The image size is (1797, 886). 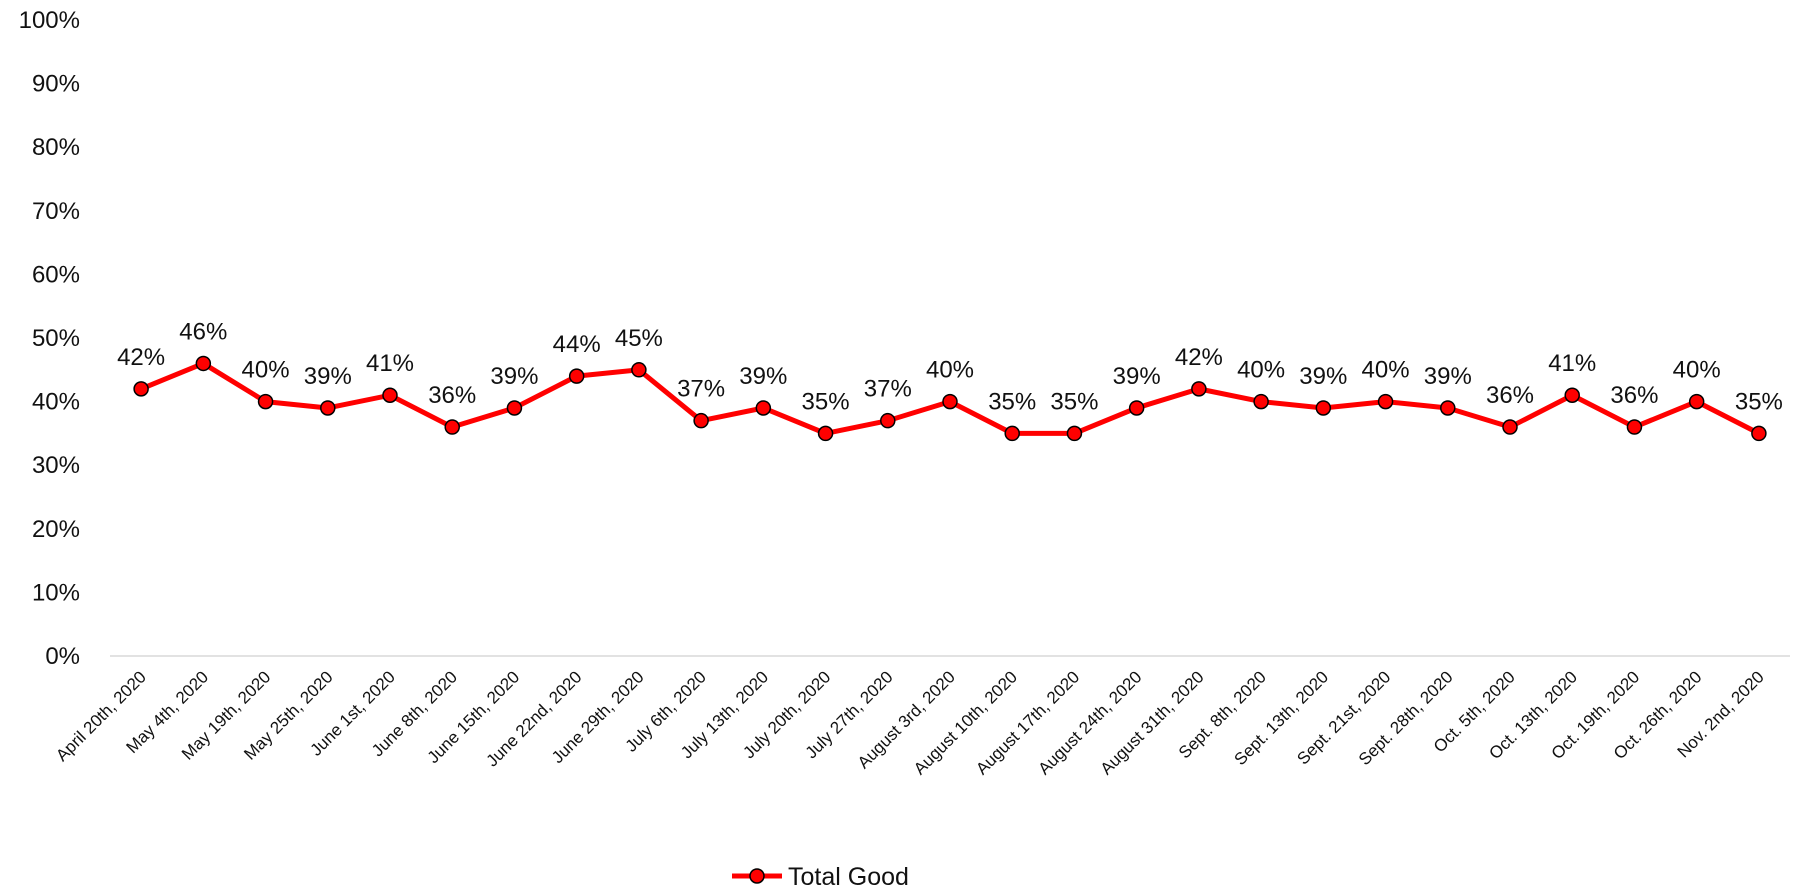 I want to click on y-tick-label: 70%, so click(x=56, y=211).